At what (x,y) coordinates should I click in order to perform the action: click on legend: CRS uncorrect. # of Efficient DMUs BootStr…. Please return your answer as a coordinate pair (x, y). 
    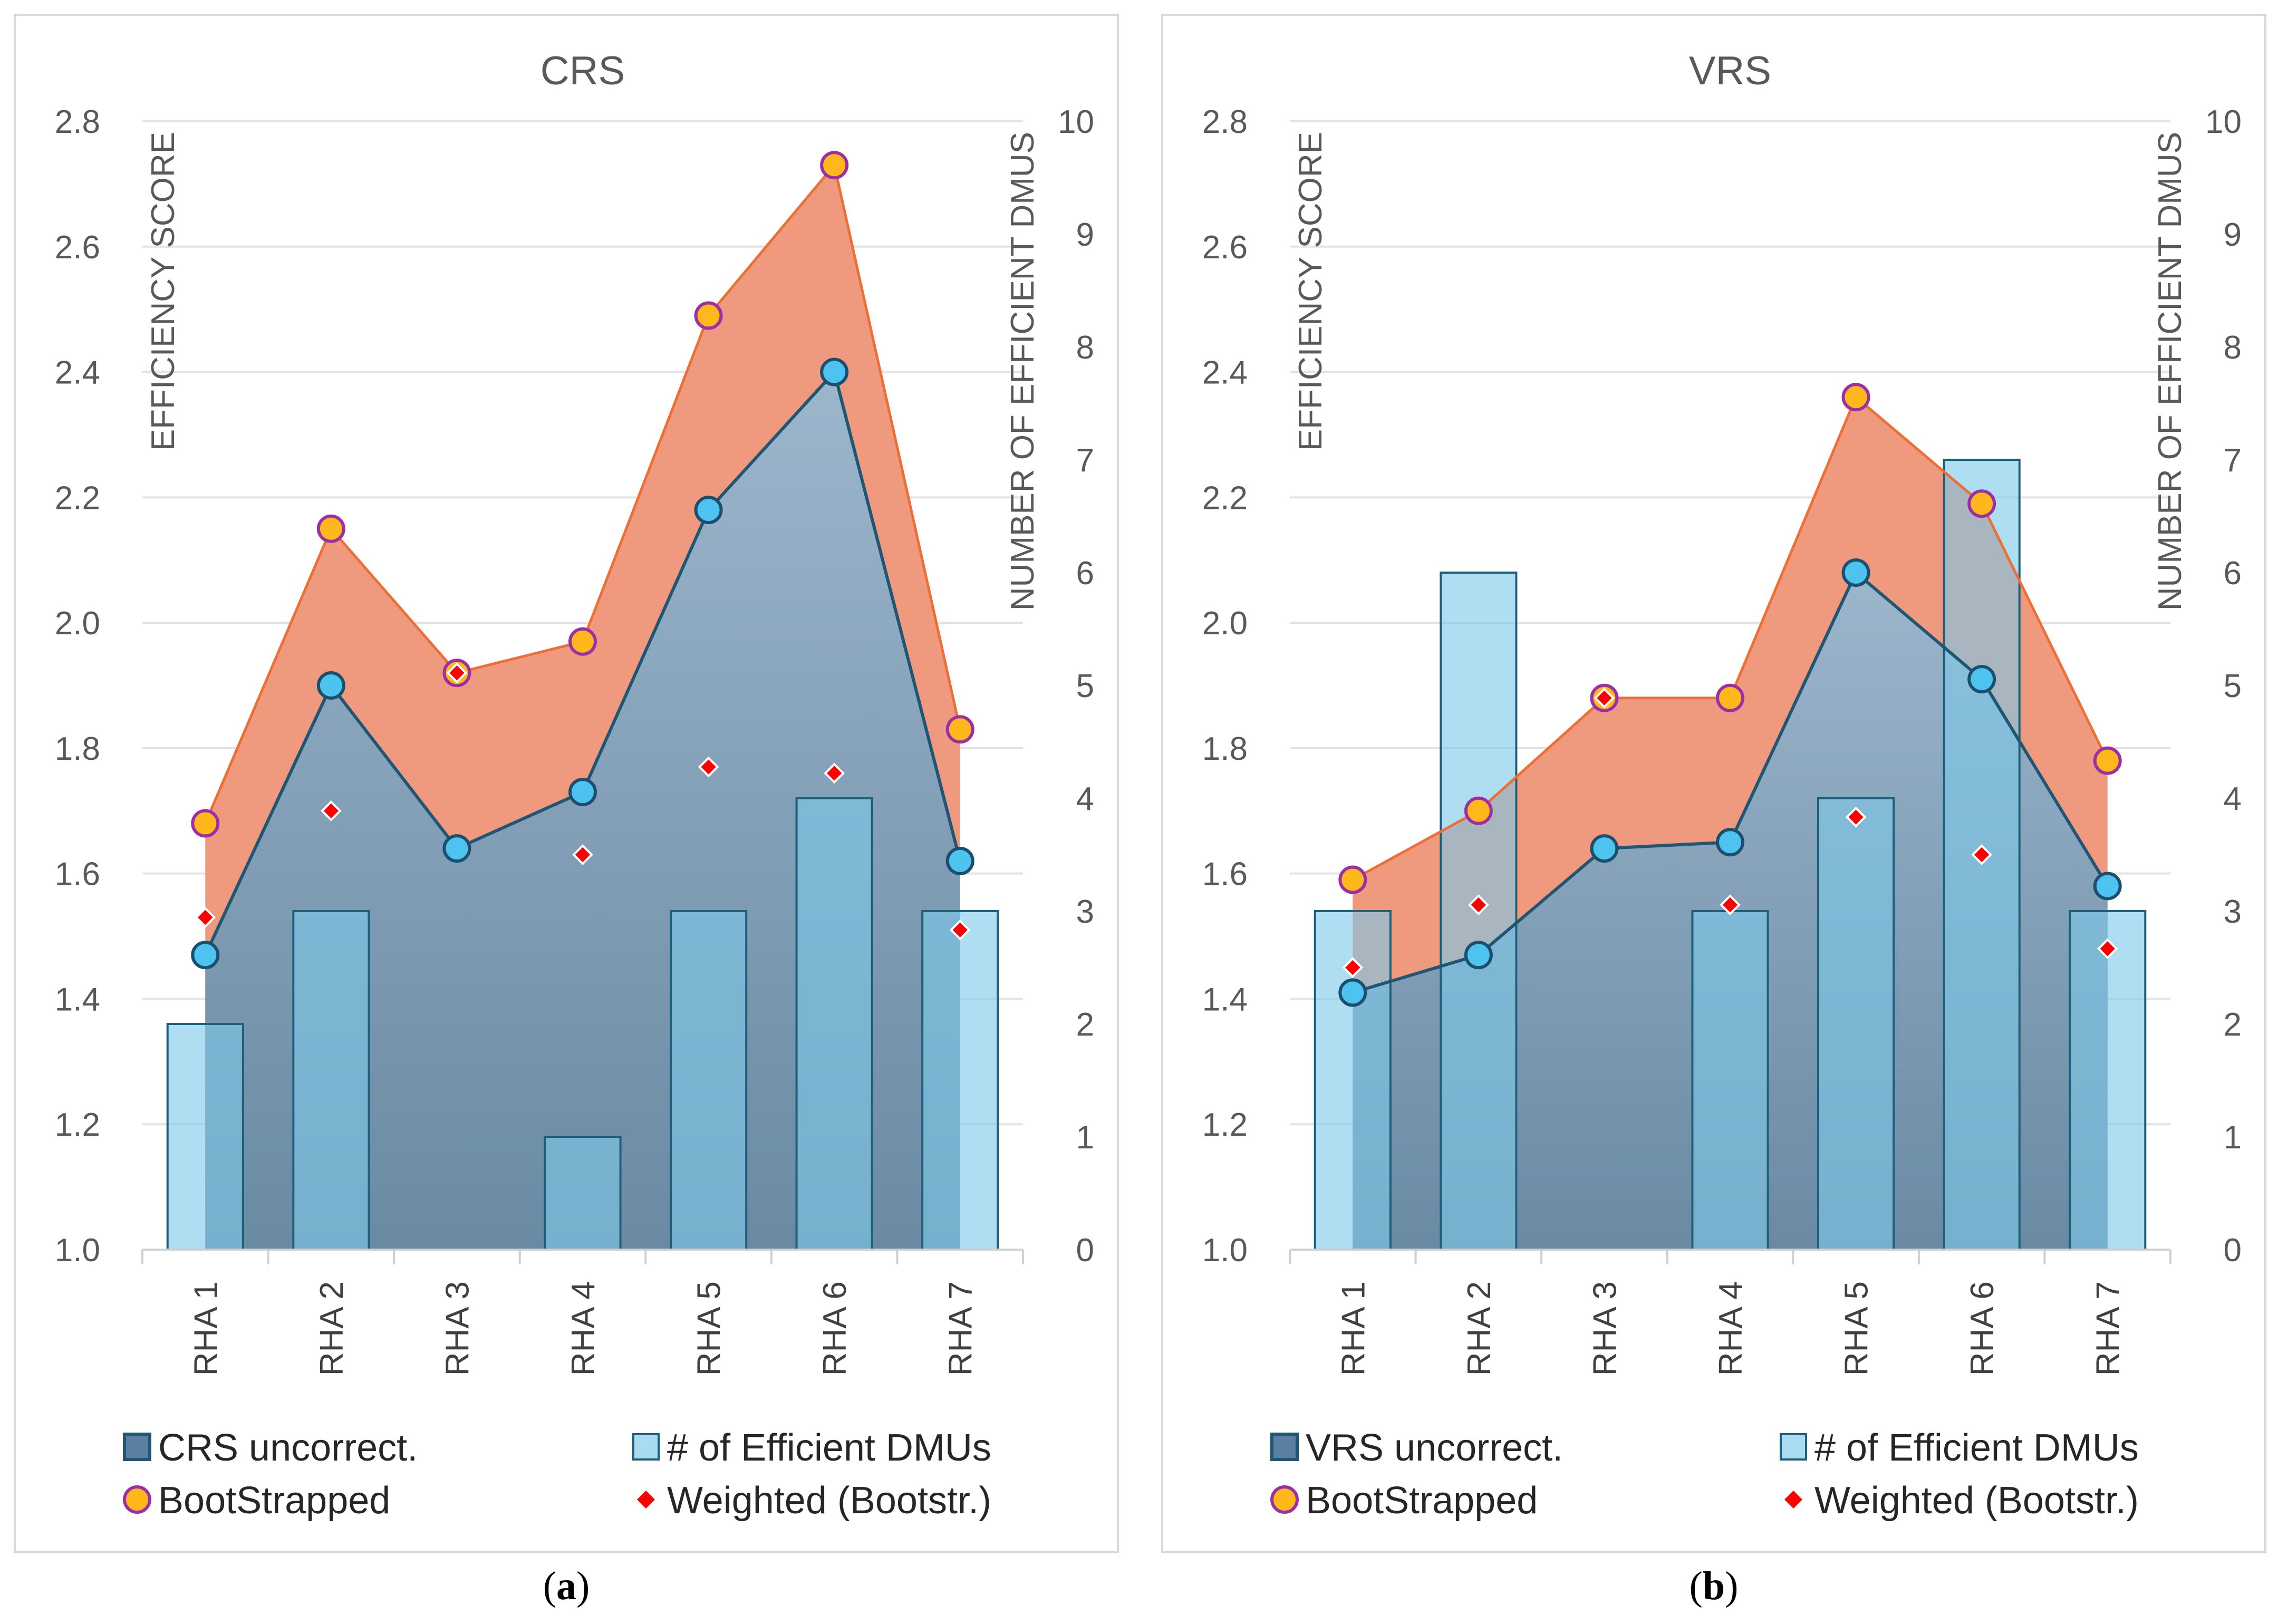
    Looking at the image, I should click on (557, 1474).